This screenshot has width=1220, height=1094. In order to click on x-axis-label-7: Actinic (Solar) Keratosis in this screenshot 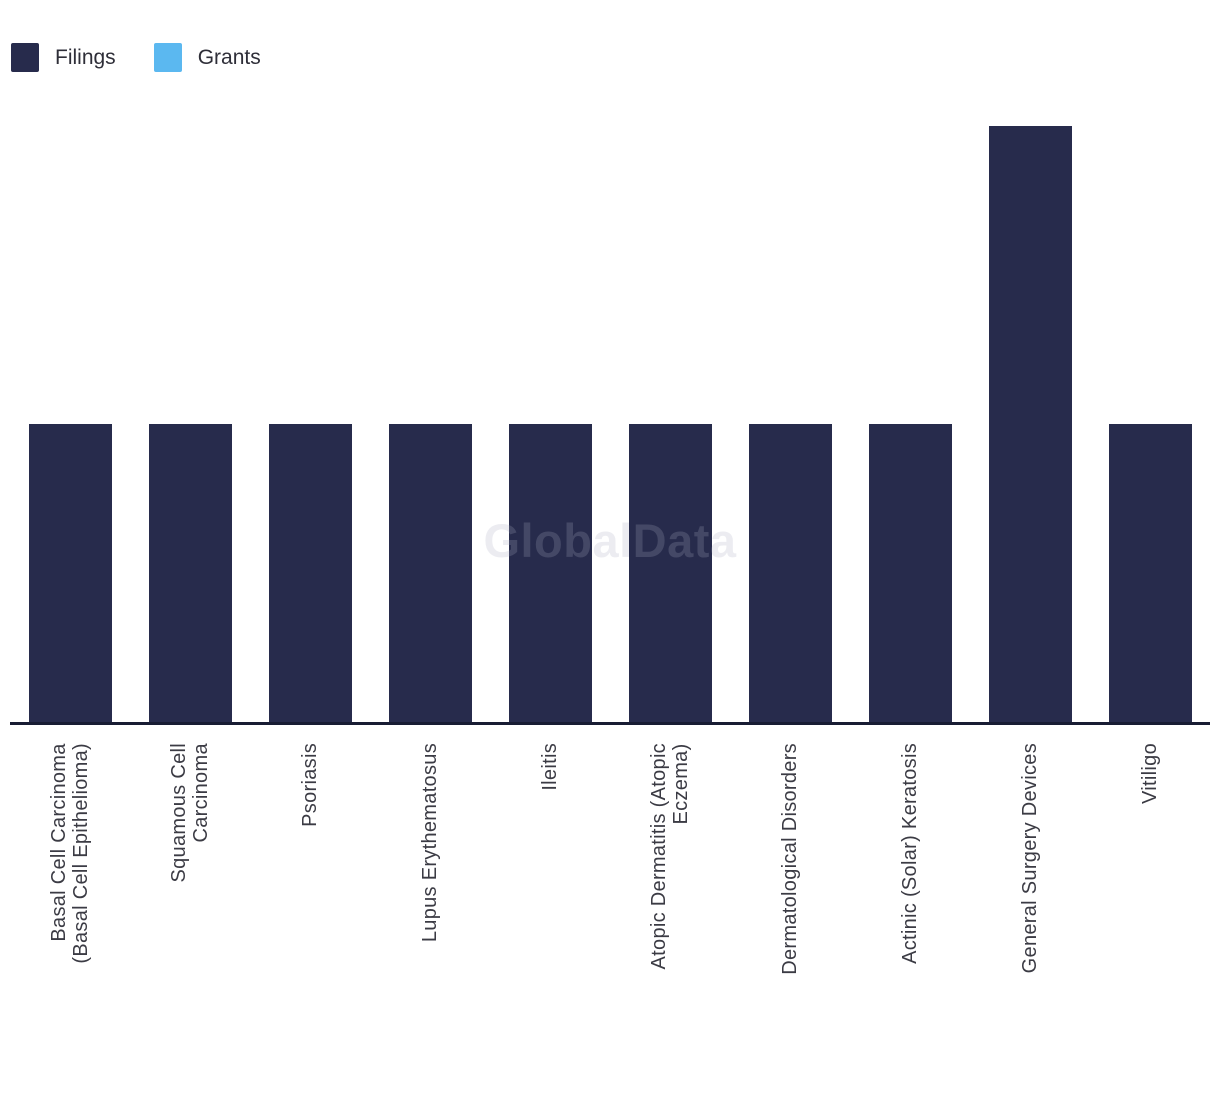, I will do `click(910, 853)`.